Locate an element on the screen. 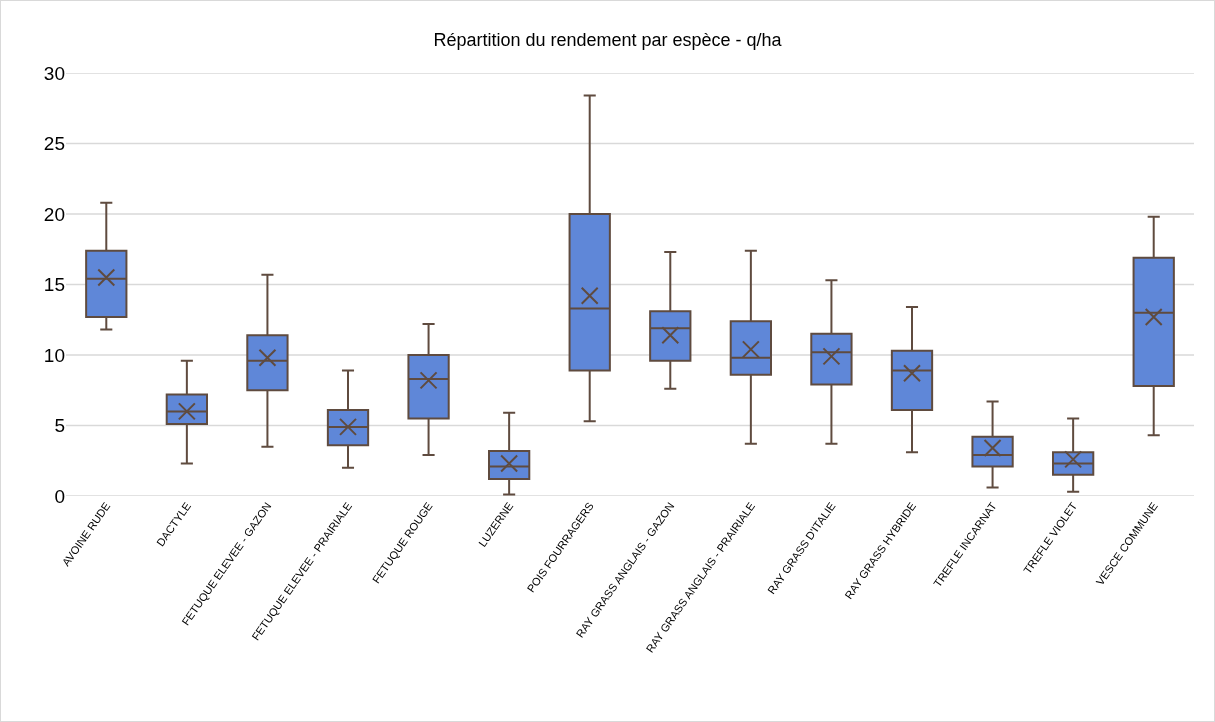  y-tick-label: 15 is located at coordinates (54, 285).